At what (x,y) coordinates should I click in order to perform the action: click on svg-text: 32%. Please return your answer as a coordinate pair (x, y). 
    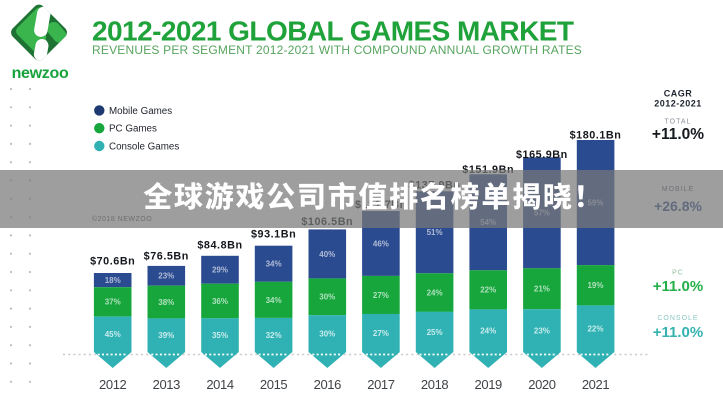
    Looking at the image, I should click on (274, 335).